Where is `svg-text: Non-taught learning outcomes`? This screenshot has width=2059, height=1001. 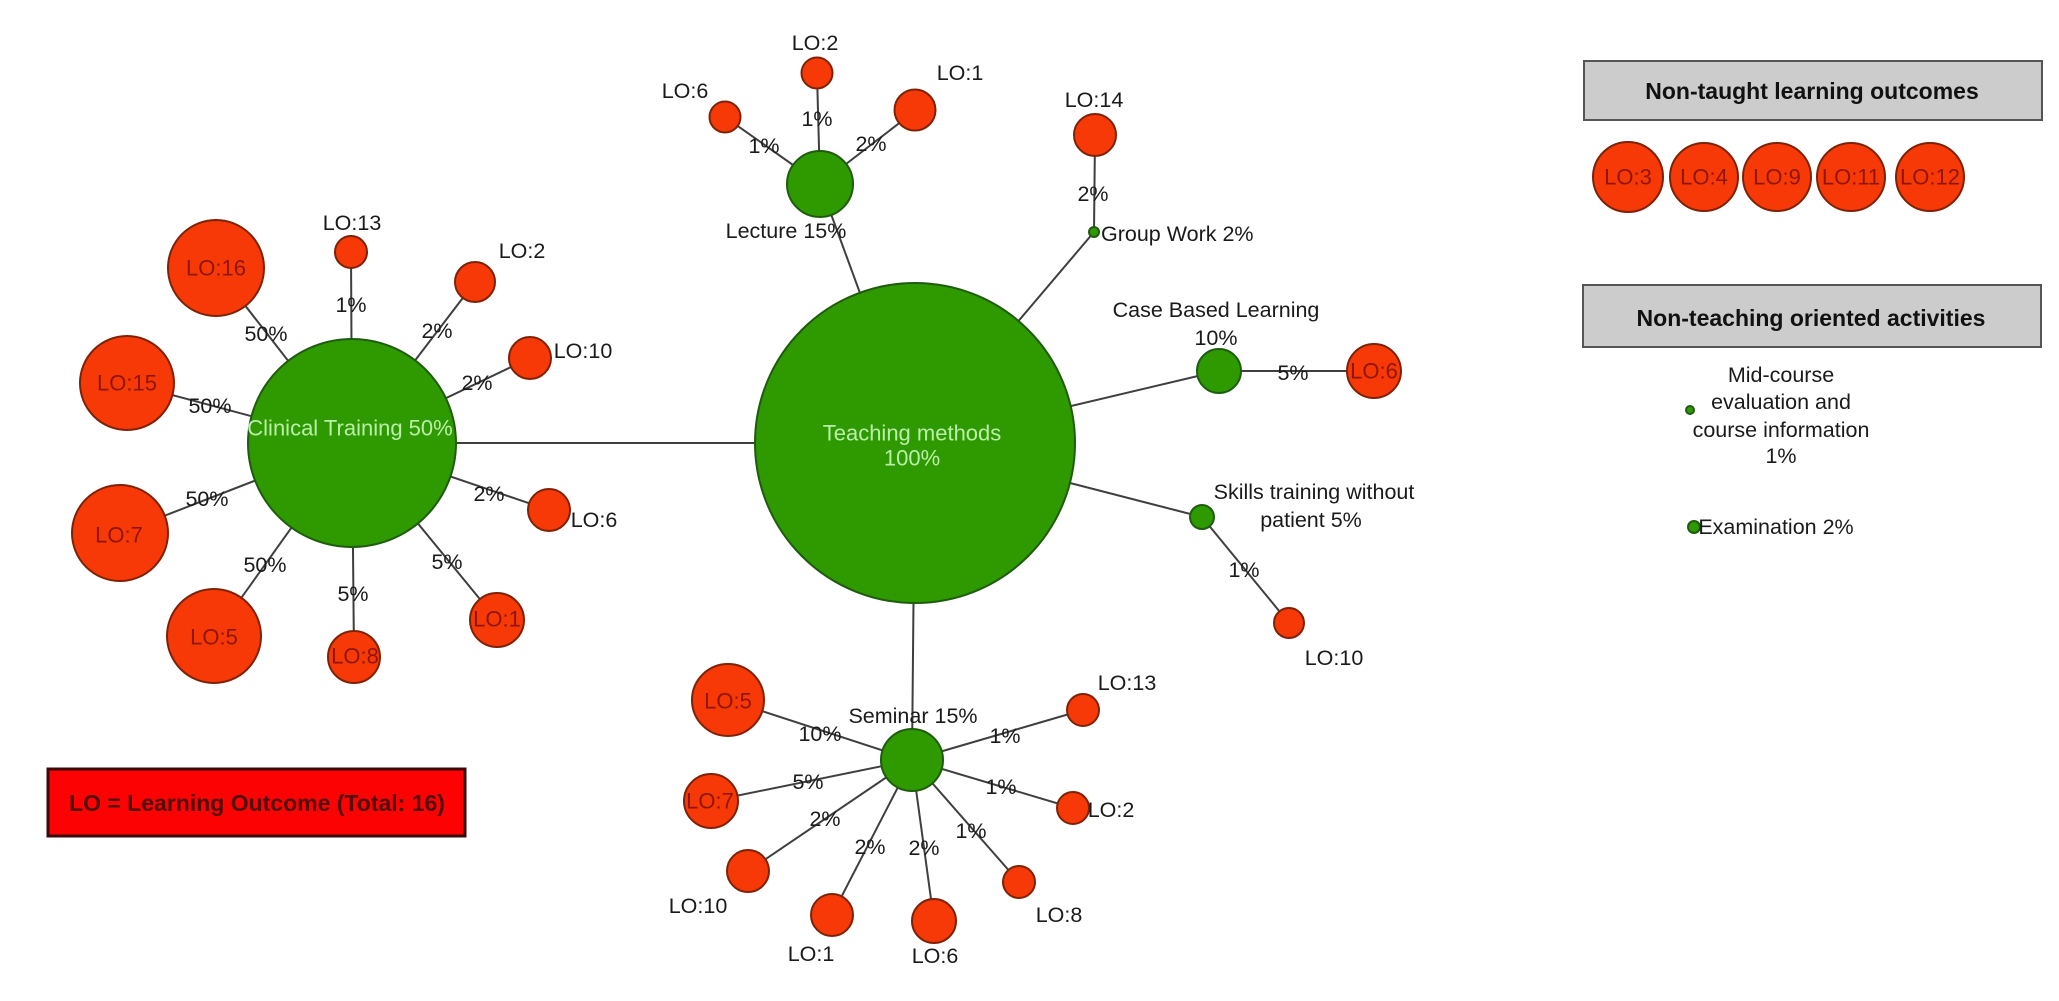
svg-text: Non-taught learning outcomes is located at coordinates (1812, 91).